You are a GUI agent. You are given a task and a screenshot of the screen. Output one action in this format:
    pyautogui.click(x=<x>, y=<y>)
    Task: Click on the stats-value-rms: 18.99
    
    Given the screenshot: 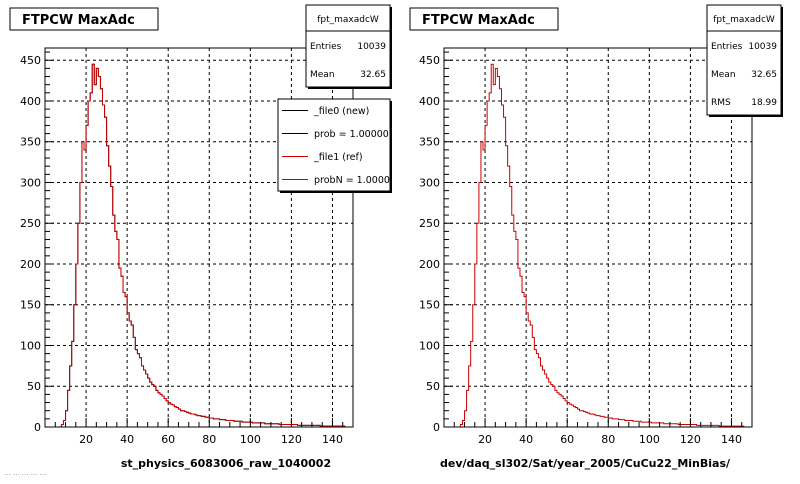 What is the action you would take?
    pyautogui.click(x=764, y=103)
    